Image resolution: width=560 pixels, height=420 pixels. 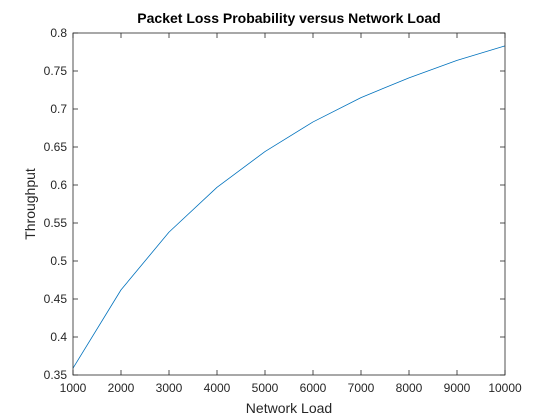 I want to click on x-tick-label: 2000, so click(x=121, y=388).